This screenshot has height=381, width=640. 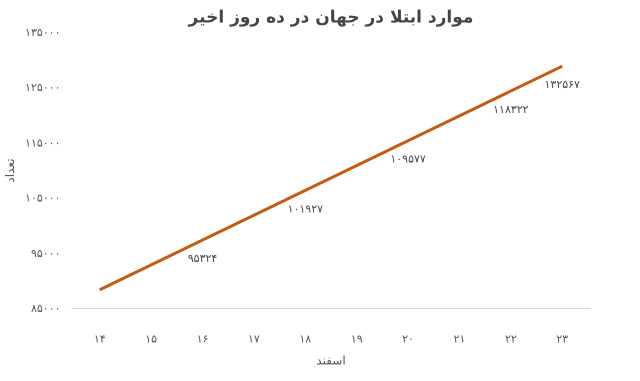 I want to click on x-tick-label: ۱۶, so click(x=202, y=339).